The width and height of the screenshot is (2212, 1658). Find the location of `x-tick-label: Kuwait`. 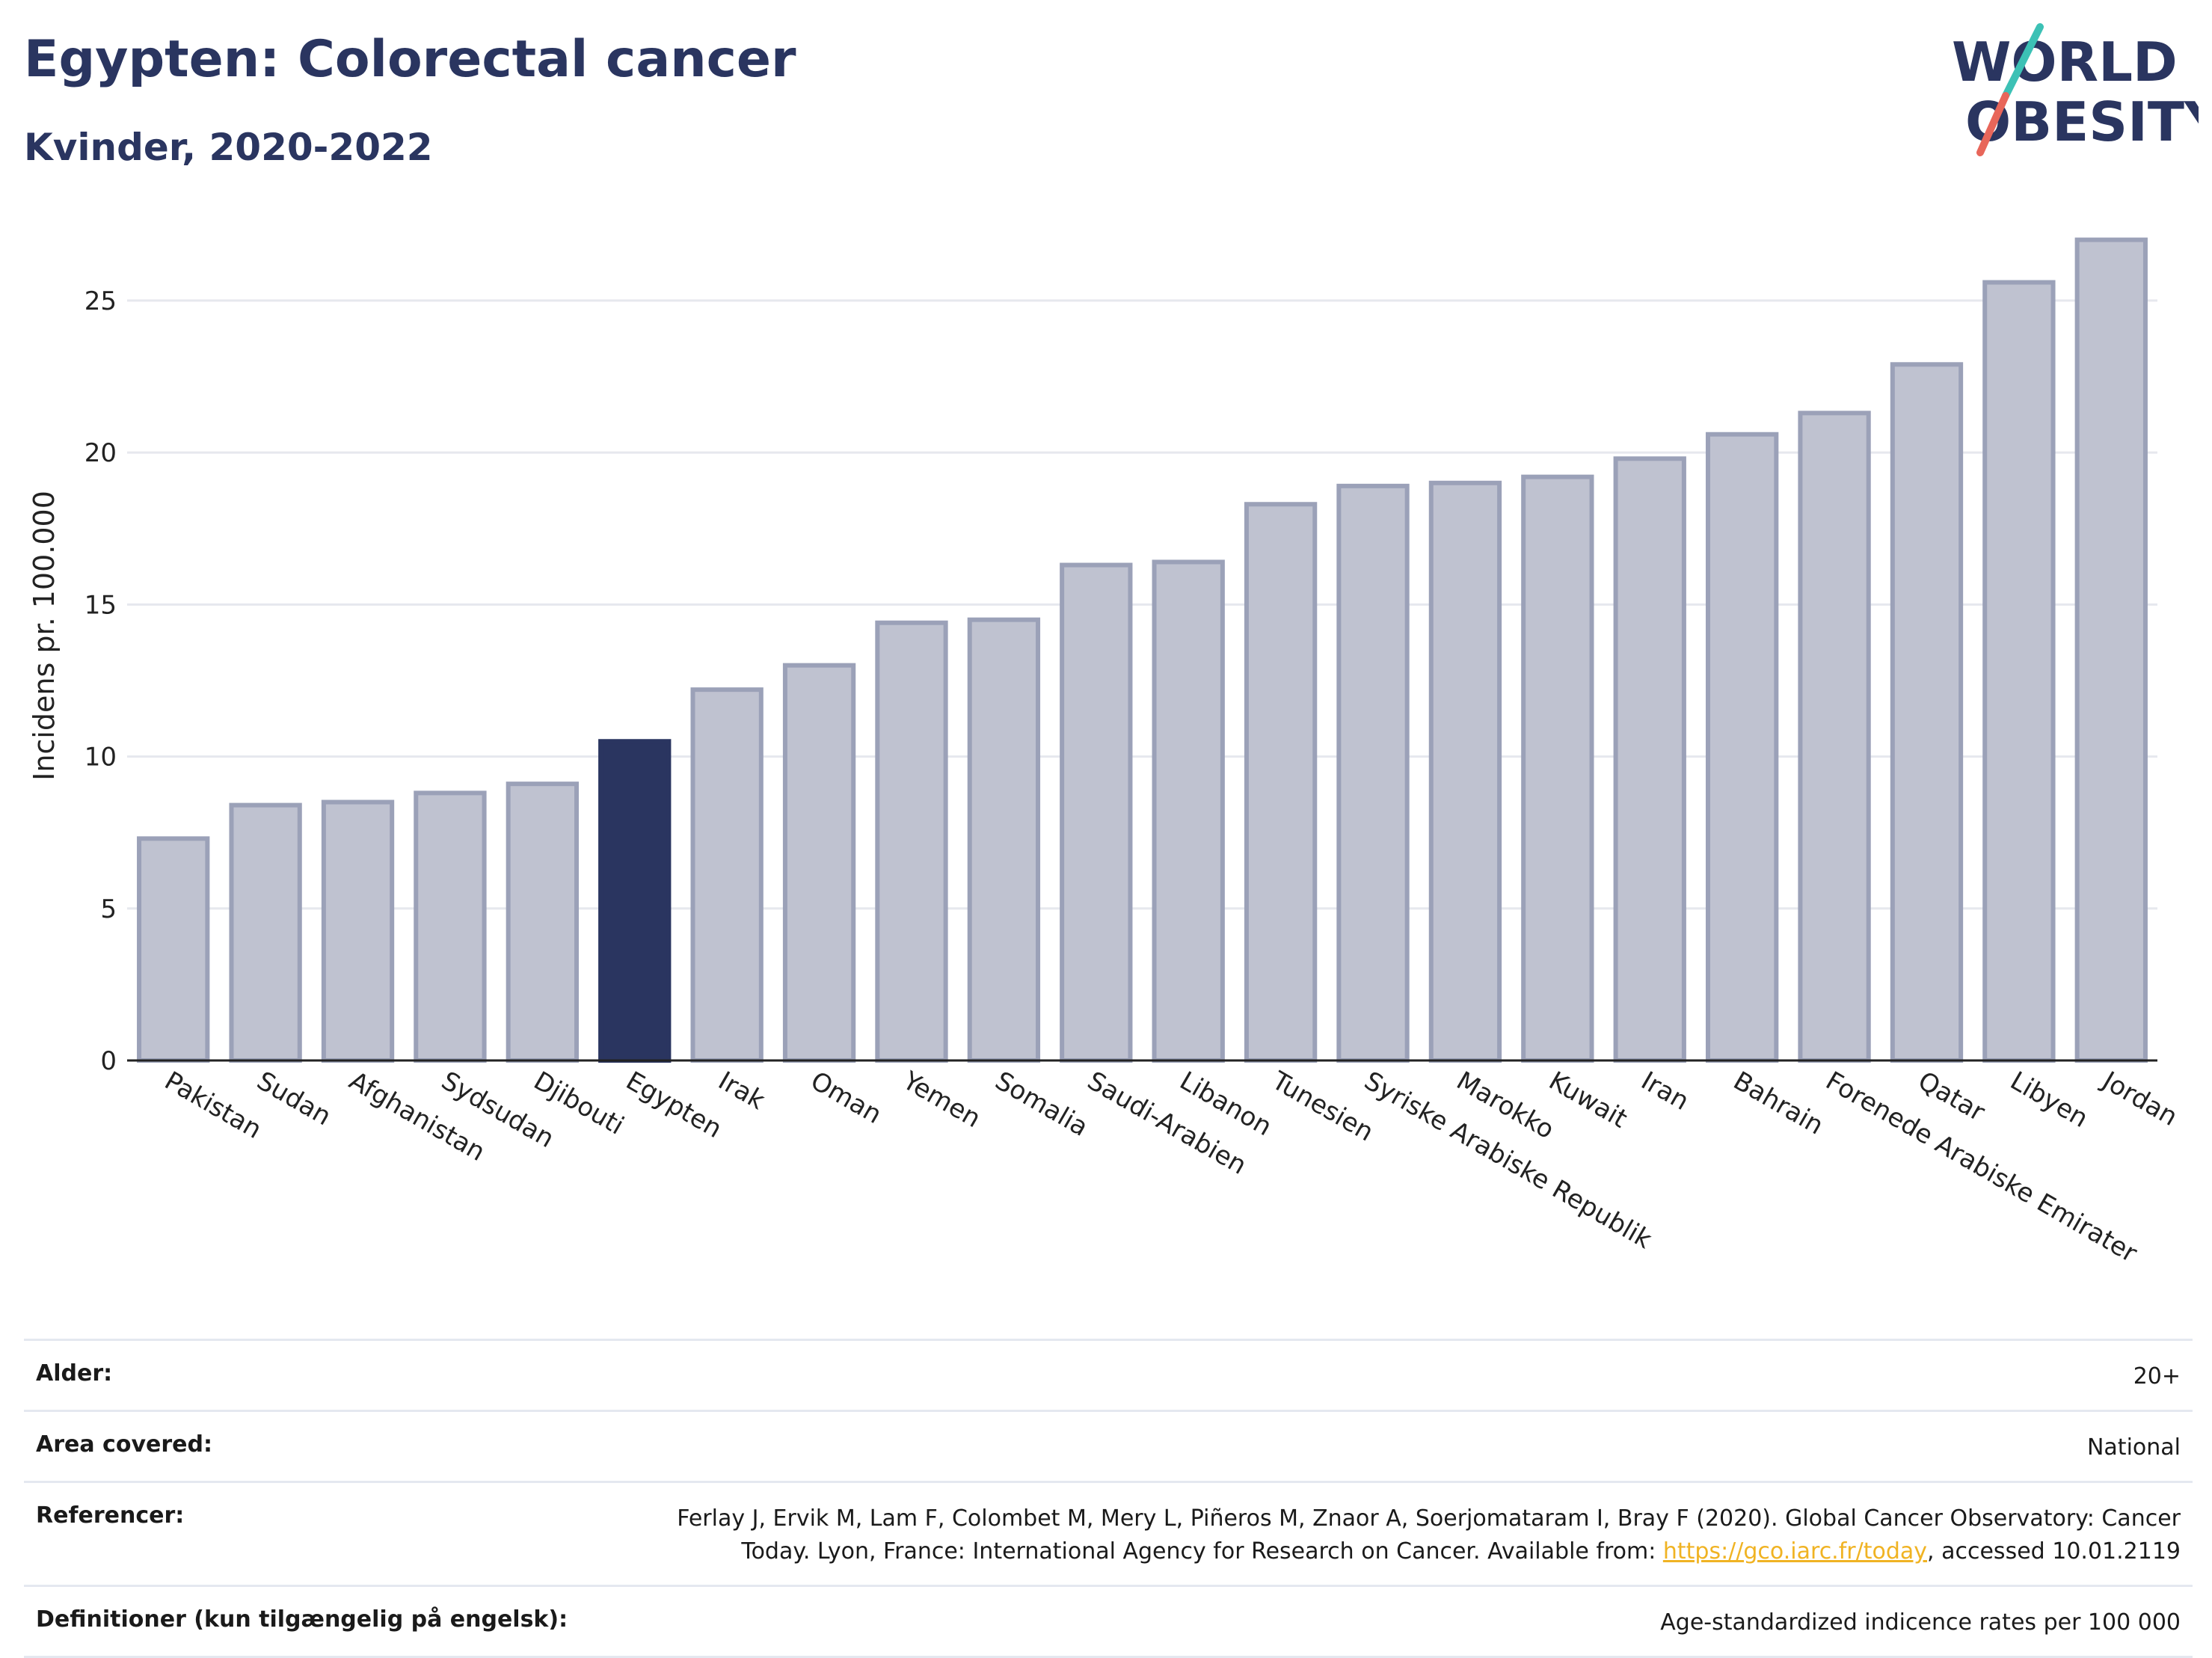

x-tick-label: Kuwait is located at coordinates (1587, 1100).